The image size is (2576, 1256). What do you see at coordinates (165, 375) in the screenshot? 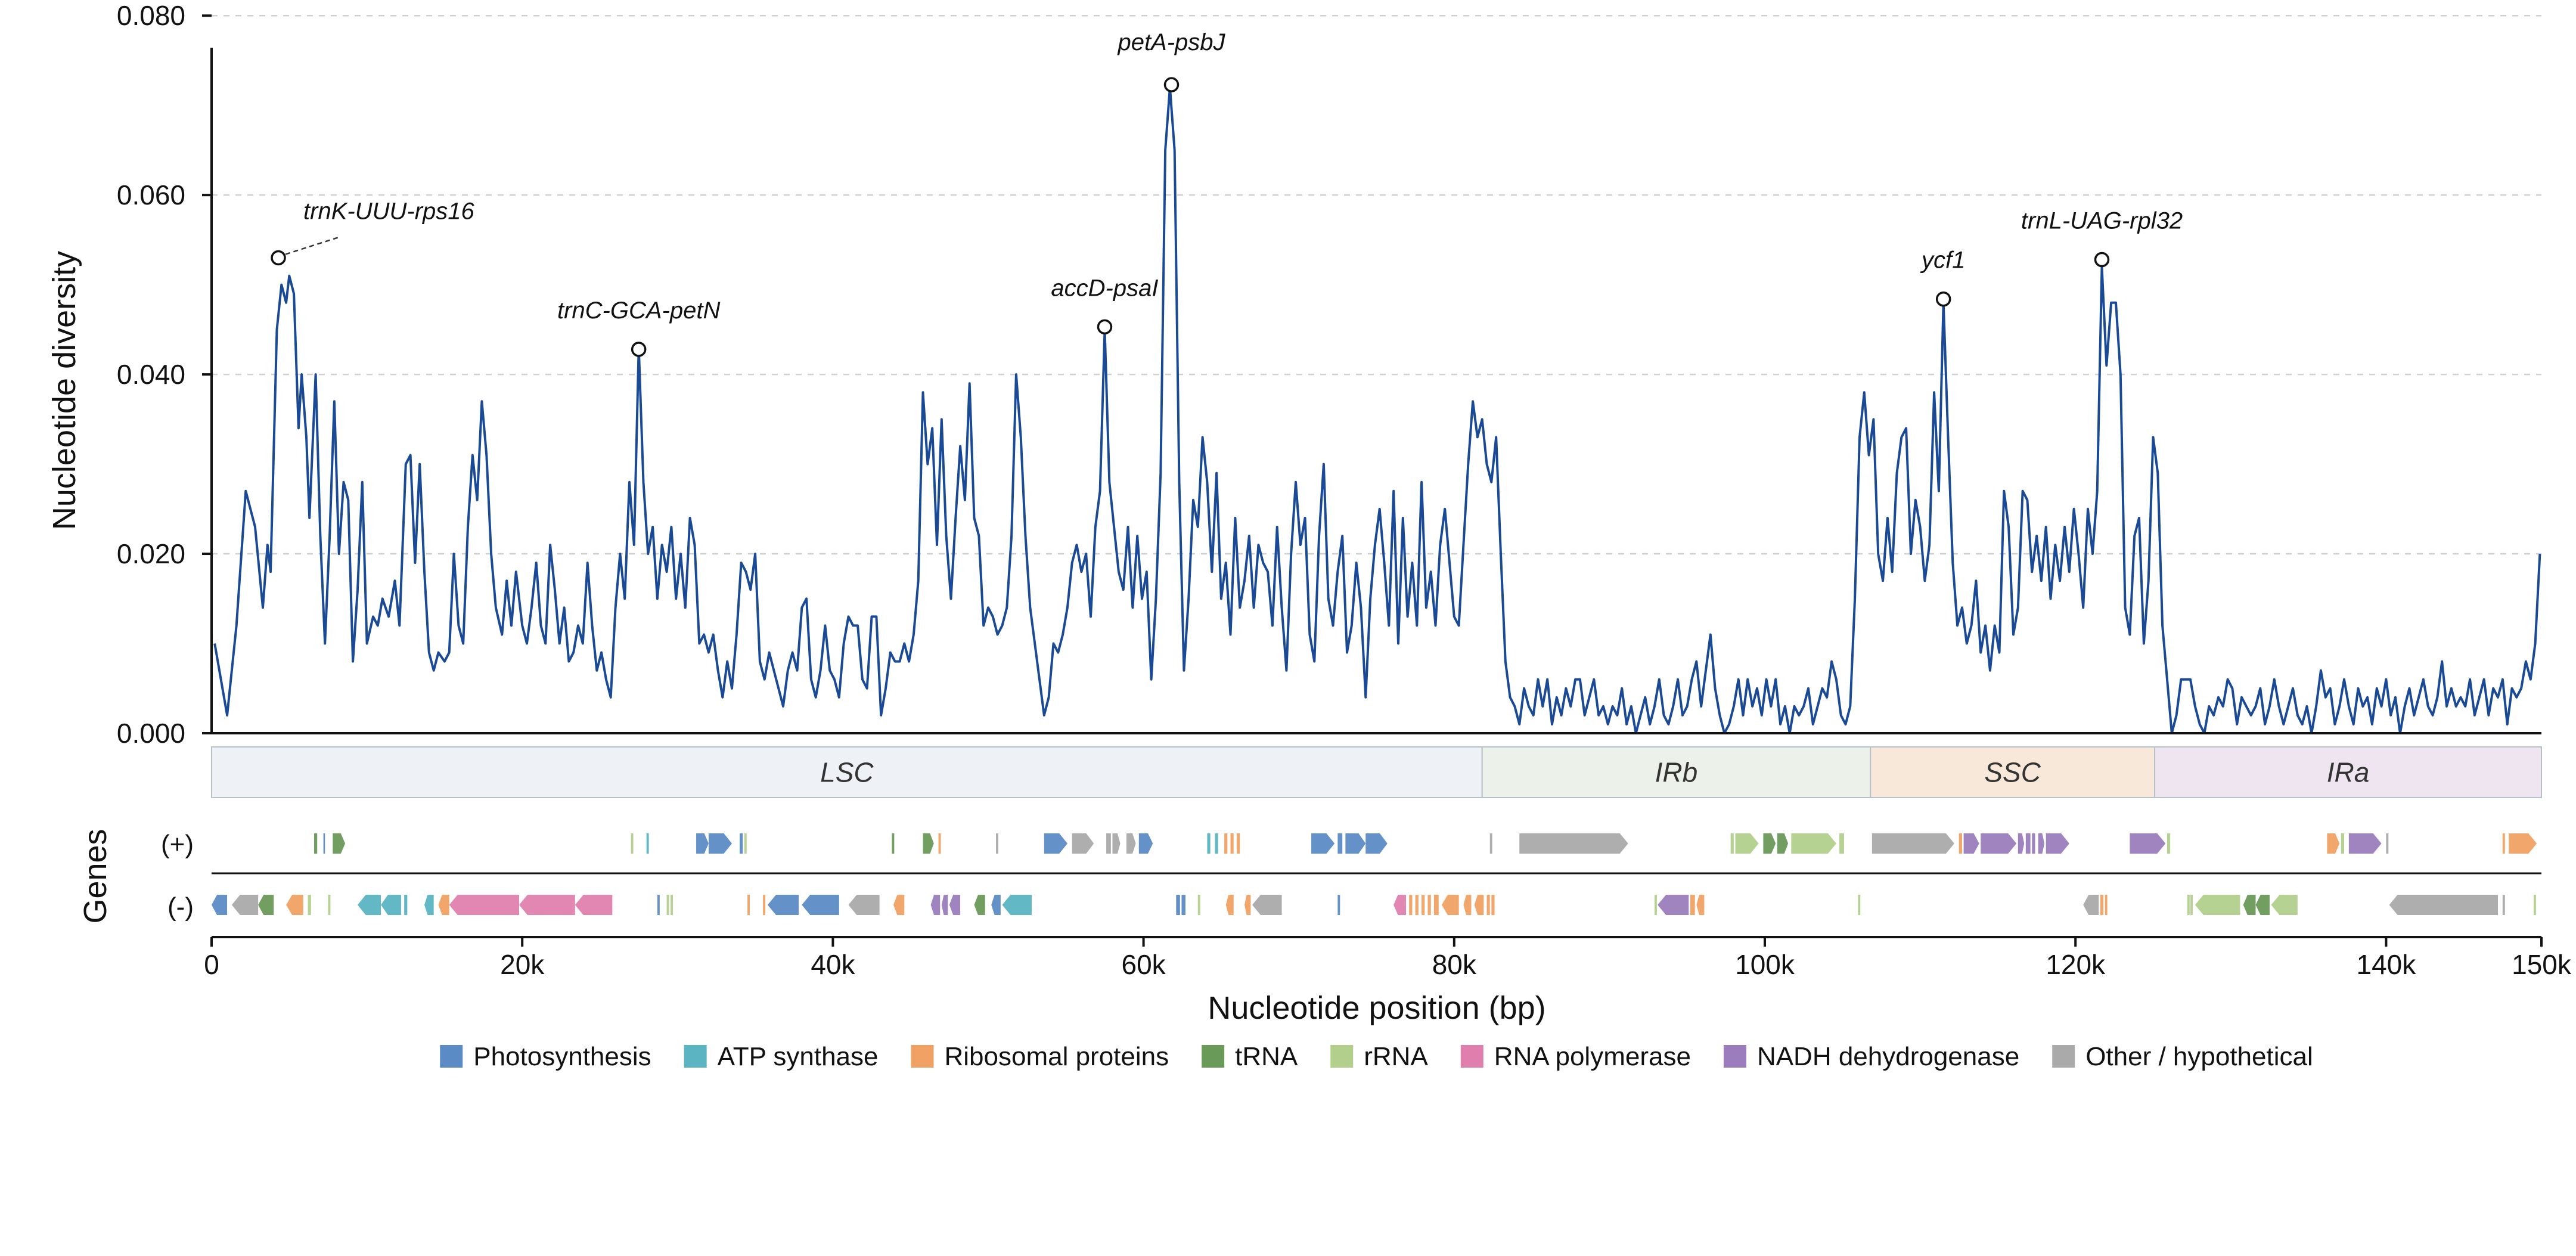
I see `y-axis-ticks: 0.000 0.020 0.040 0.060 0.080` at bounding box center [165, 375].